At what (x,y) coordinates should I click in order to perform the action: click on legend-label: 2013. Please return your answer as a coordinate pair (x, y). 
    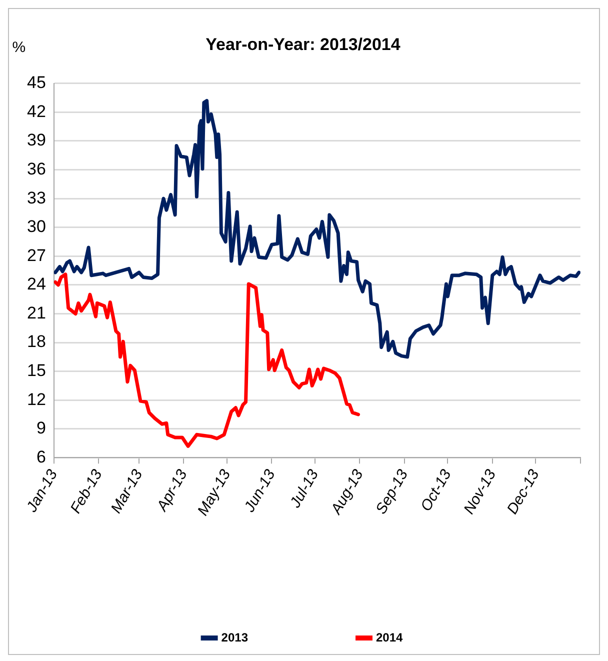
    Looking at the image, I should click on (234, 637).